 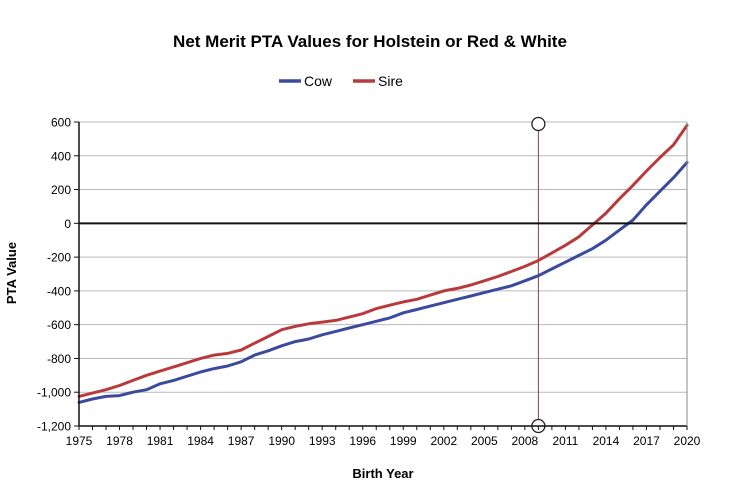 I want to click on y-tick-label: -800, so click(x=59, y=359).